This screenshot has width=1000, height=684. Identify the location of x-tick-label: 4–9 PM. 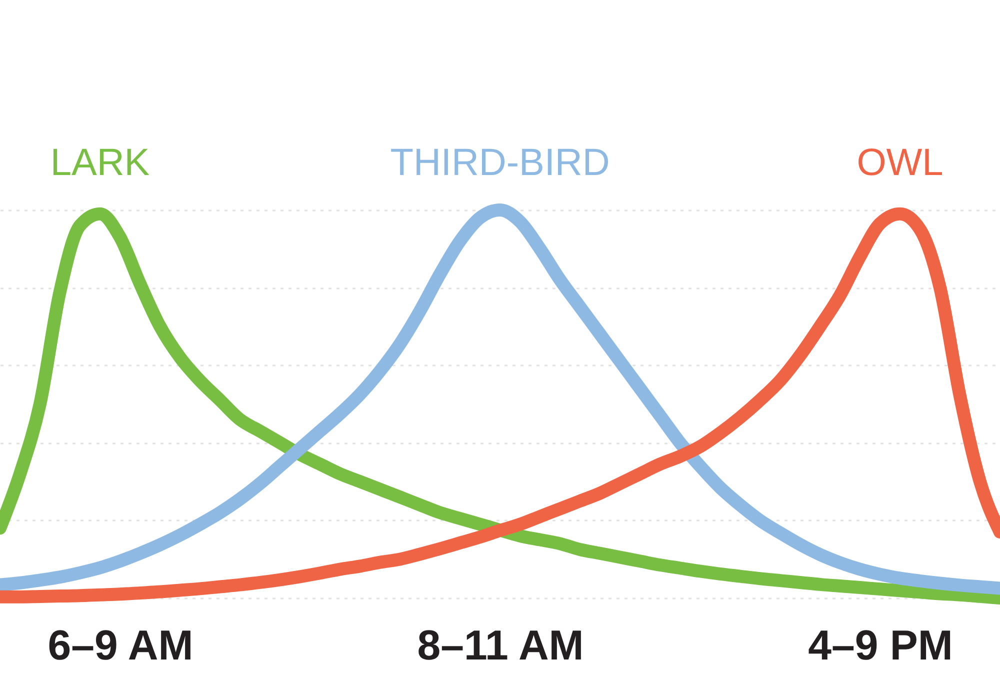
(880, 645).